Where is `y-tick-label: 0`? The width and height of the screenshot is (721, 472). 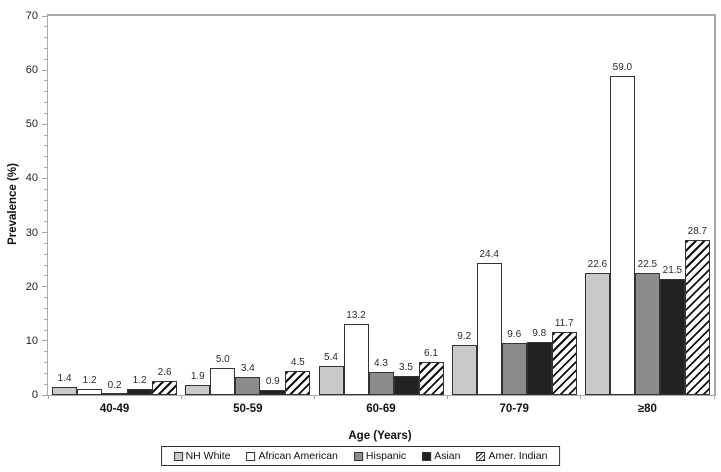 y-tick-label: 0 is located at coordinates (34, 395).